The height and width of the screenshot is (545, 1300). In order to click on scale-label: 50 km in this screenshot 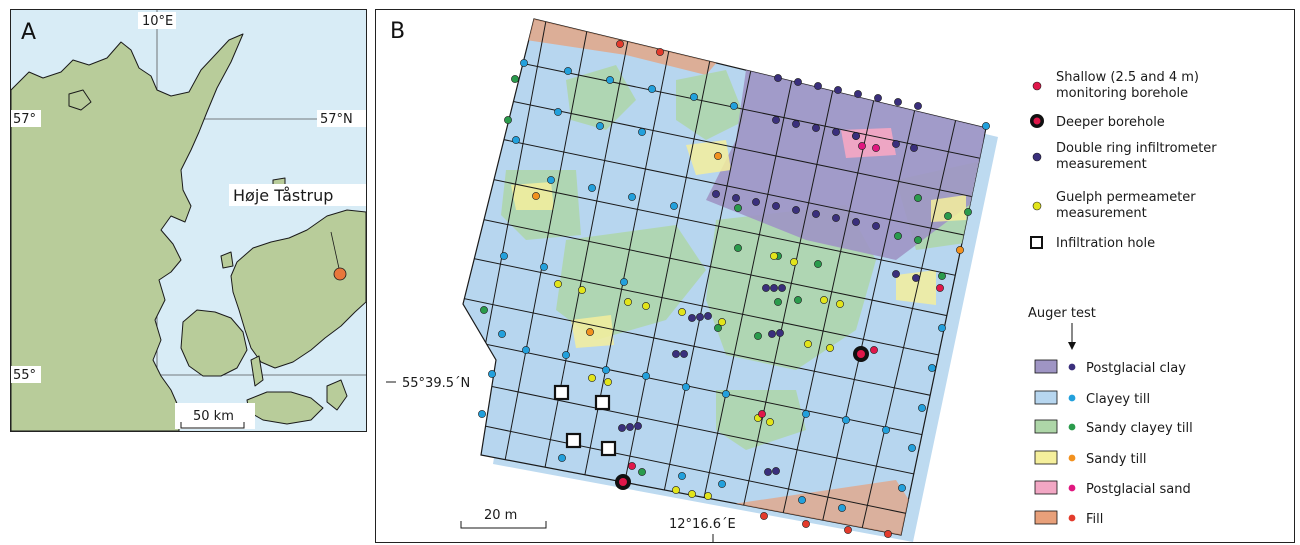, I will do `click(213, 416)`.